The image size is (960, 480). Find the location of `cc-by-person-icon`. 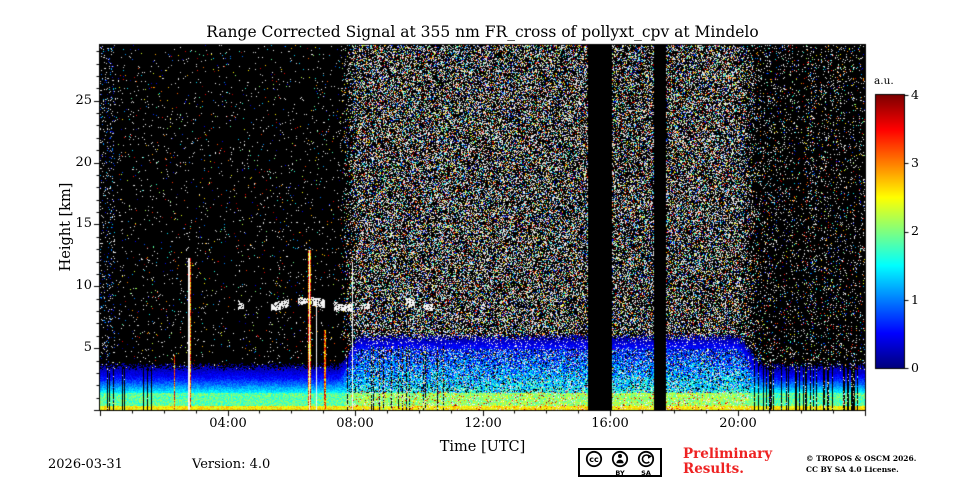

cc-by-person-icon is located at coordinates (620, 459).